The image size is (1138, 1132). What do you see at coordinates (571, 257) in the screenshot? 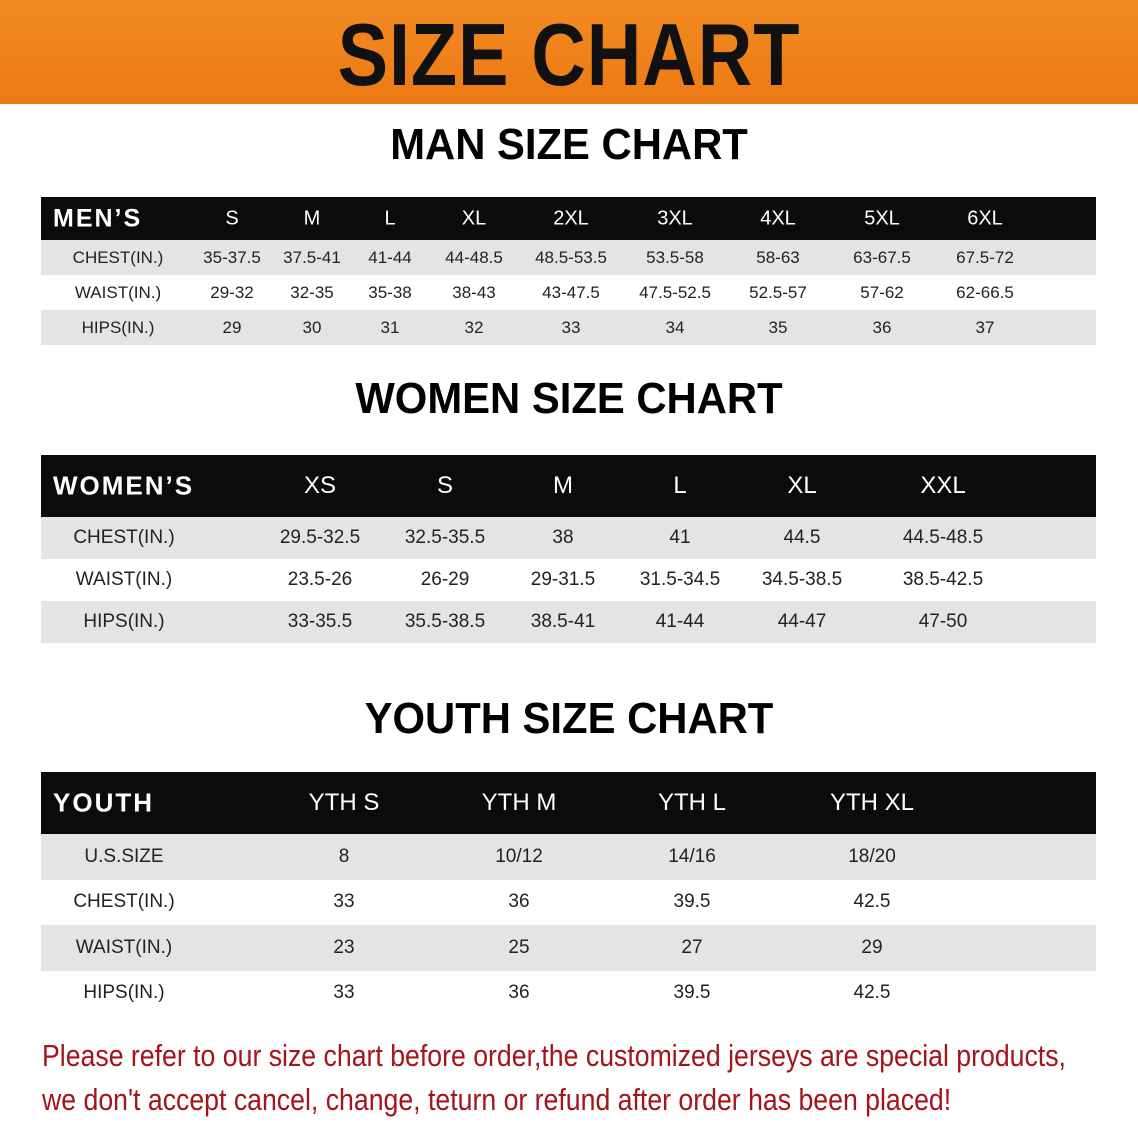
I see `table-cell: 48.5-53.5` at bounding box center [571, 257].